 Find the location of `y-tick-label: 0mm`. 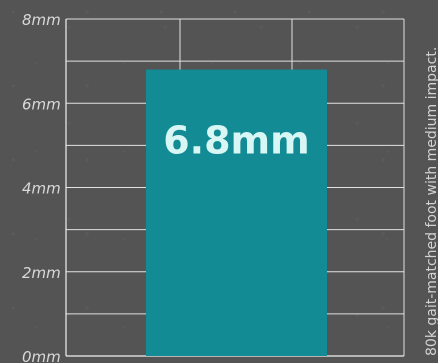

y-tick-label: 0mm is located at coordinates (41, 355).